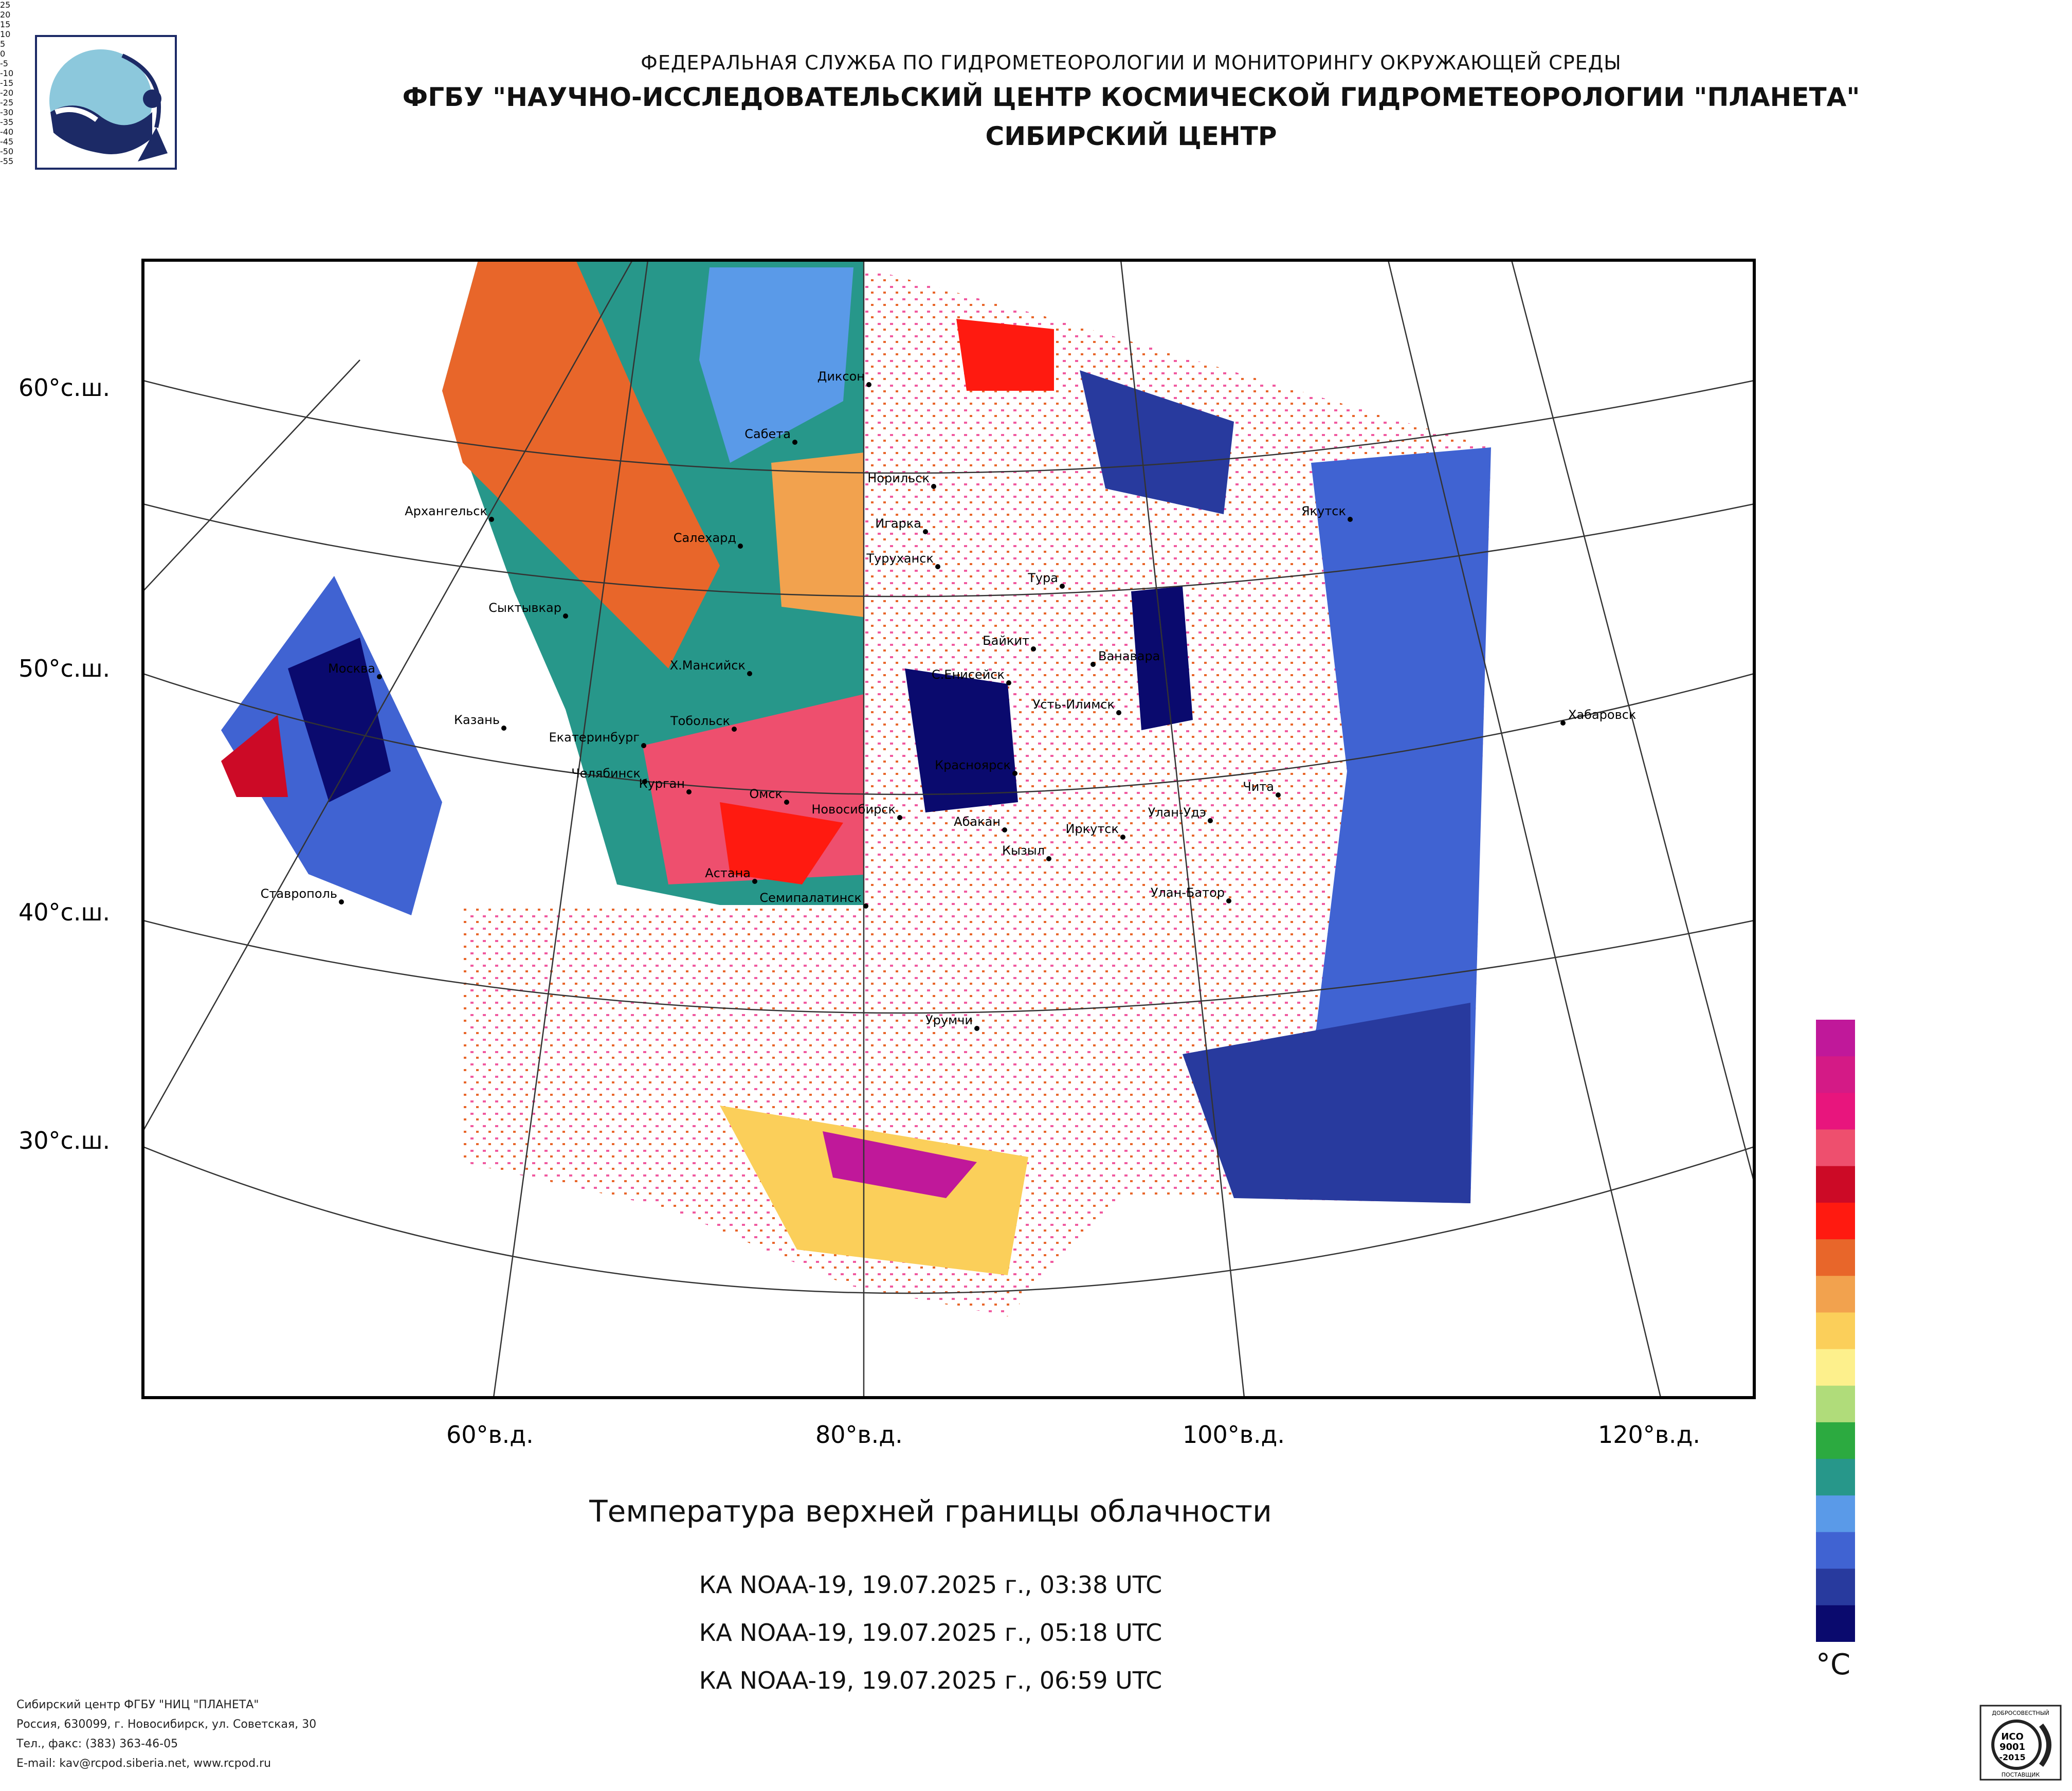 The width and height of the screenshot is (2072, 1791). I want to click on legend-tick-label: 10, so click(5, 34).